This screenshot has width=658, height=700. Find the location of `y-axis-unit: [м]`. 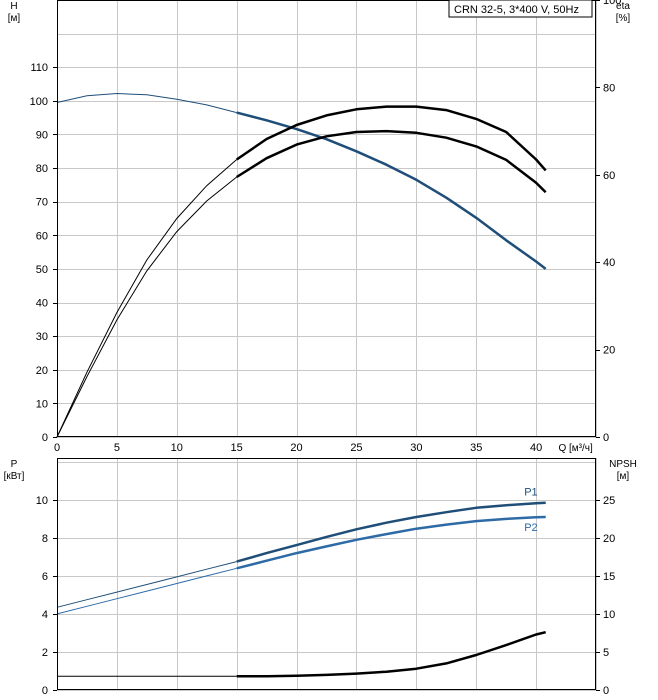

y-axis-unit: [м] is located at coordinates (14, 18).